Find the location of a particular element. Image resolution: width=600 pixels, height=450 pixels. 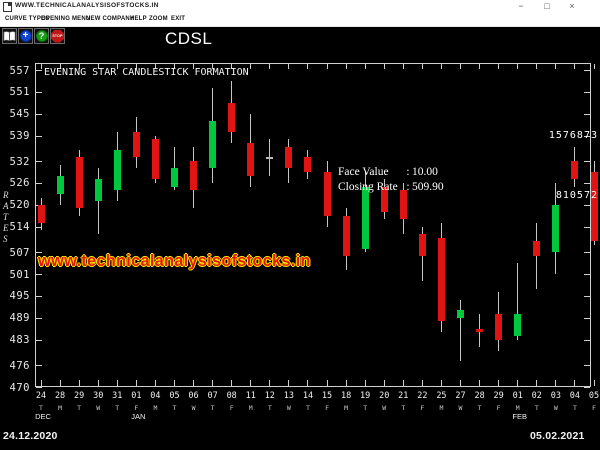

watermark: www.technicalanalysisofstocks.in is located at coordinates (174, 261).